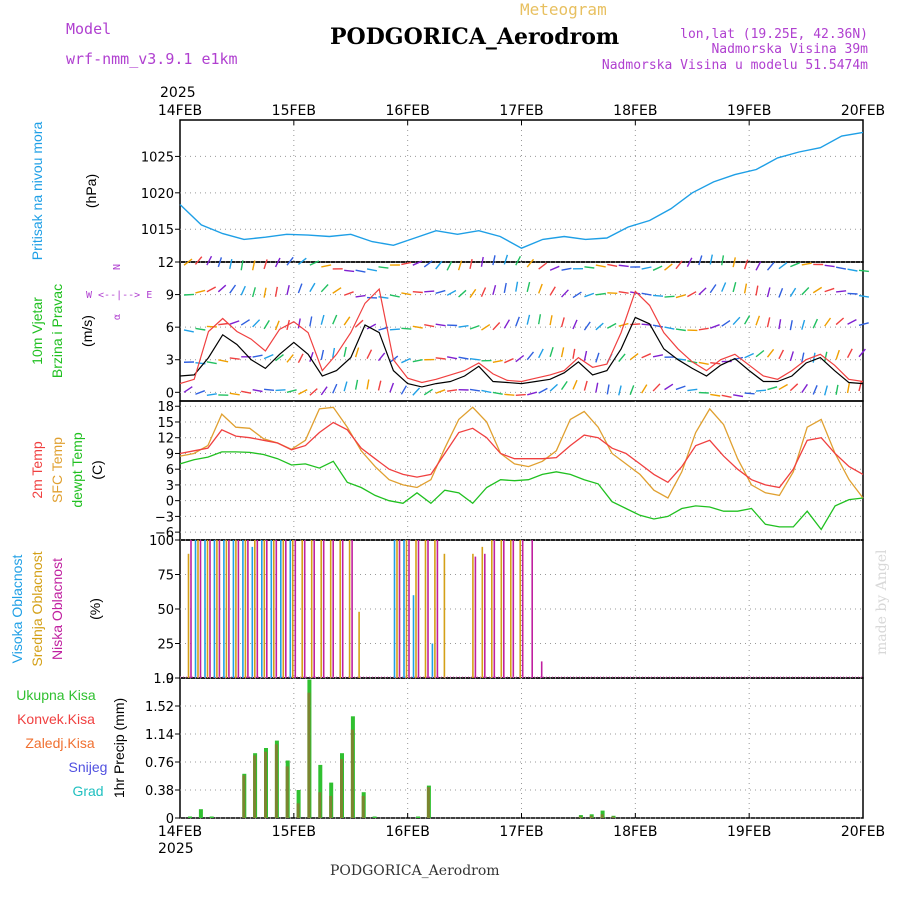 This screenshot has width=900, height=900. Describe the element at coordinates (294, 832) in the screenshot. I see `x-tick-label-bottom: 15FEB` at that location.